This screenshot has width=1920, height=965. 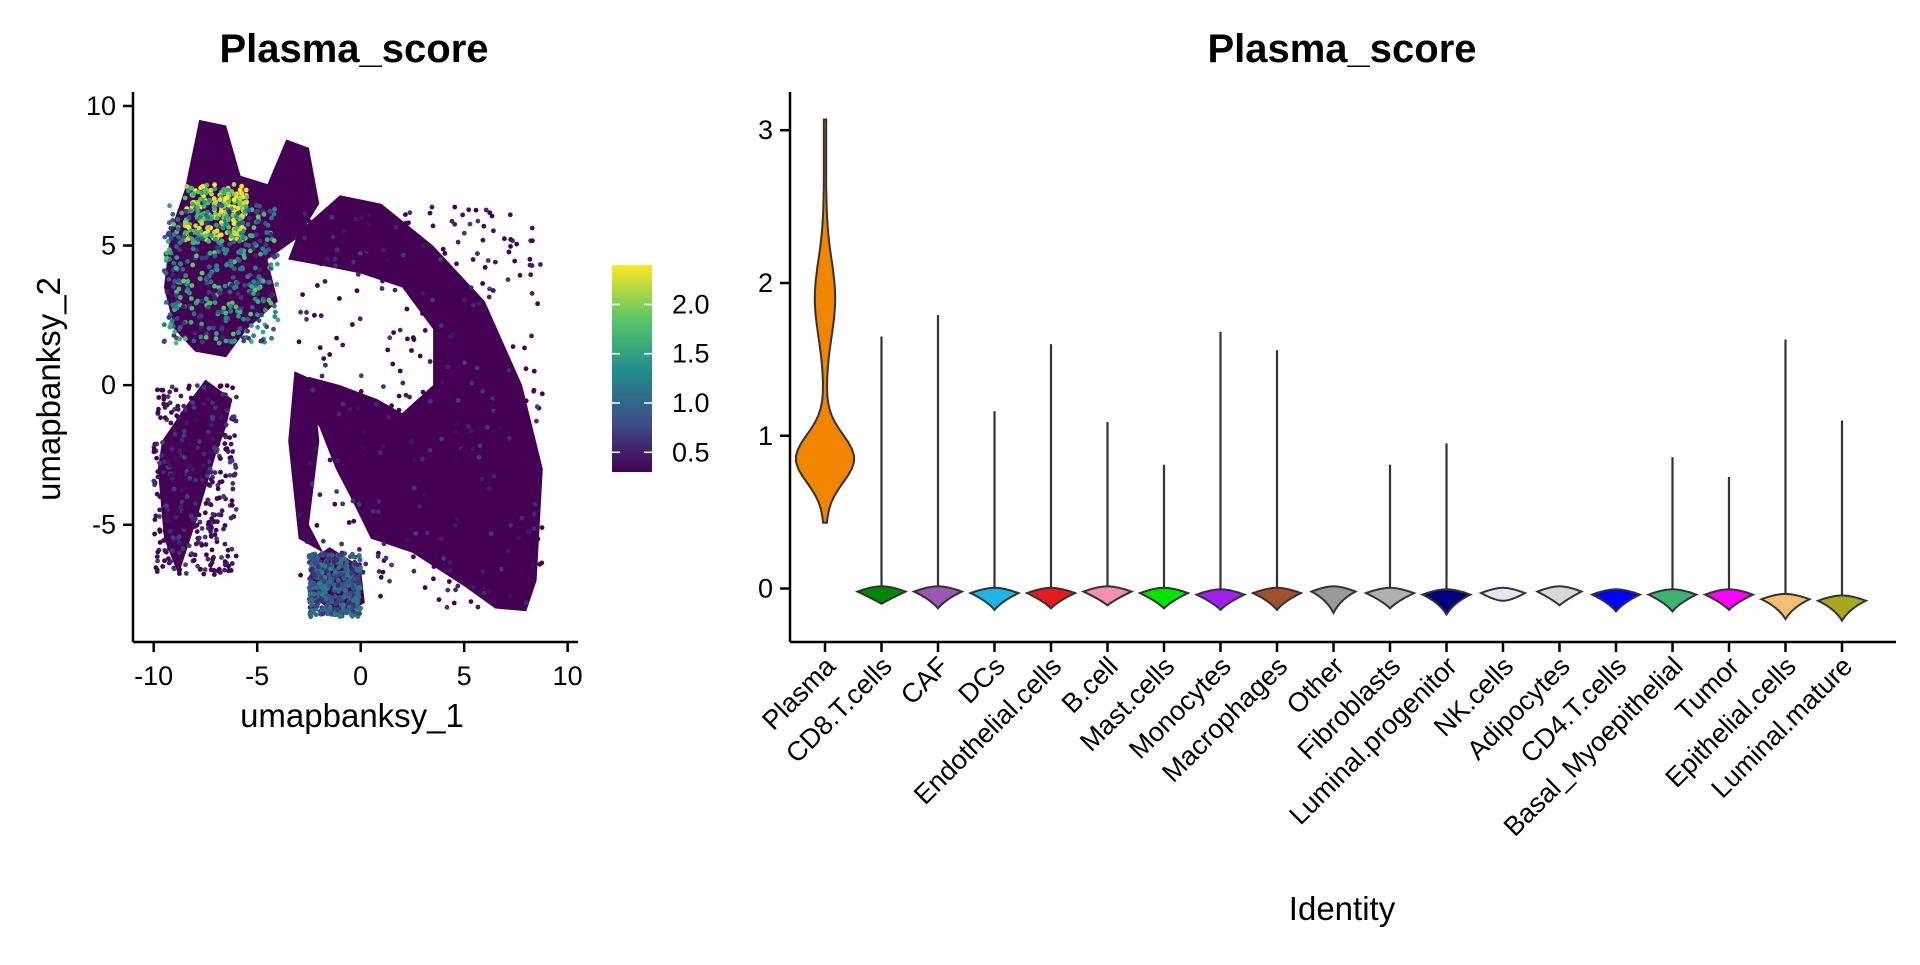 I want to click on violin-plasma, so click(x=825, y=321).